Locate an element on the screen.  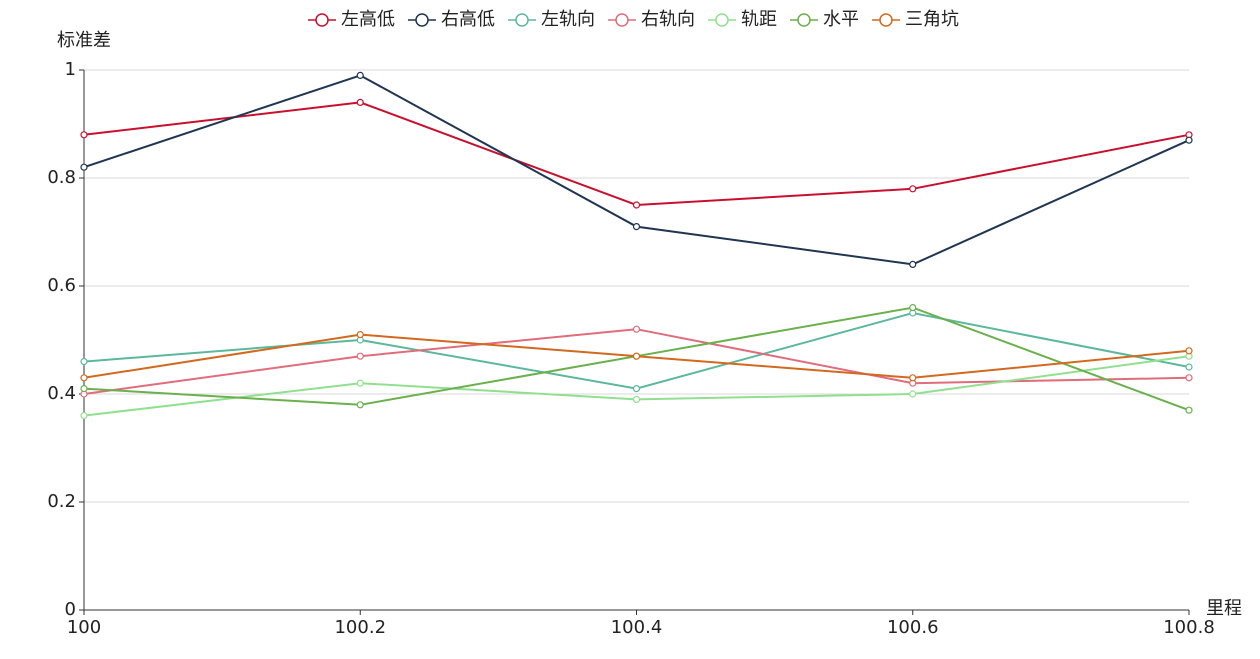
legend-label: 右轨向 is located at coordinates (668, 19).